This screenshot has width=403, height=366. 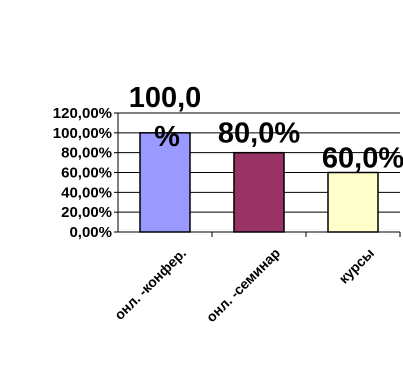 I want to click on category-label: онл. -конфер., so click(x=150, y=284).